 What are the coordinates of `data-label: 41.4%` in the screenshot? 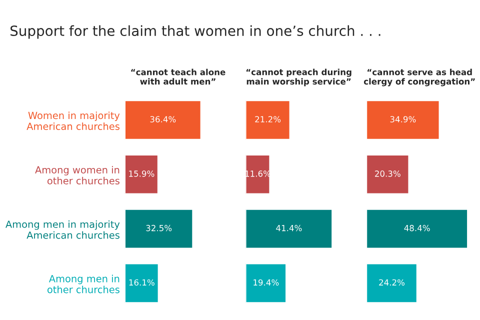 It's located at (289, 228).